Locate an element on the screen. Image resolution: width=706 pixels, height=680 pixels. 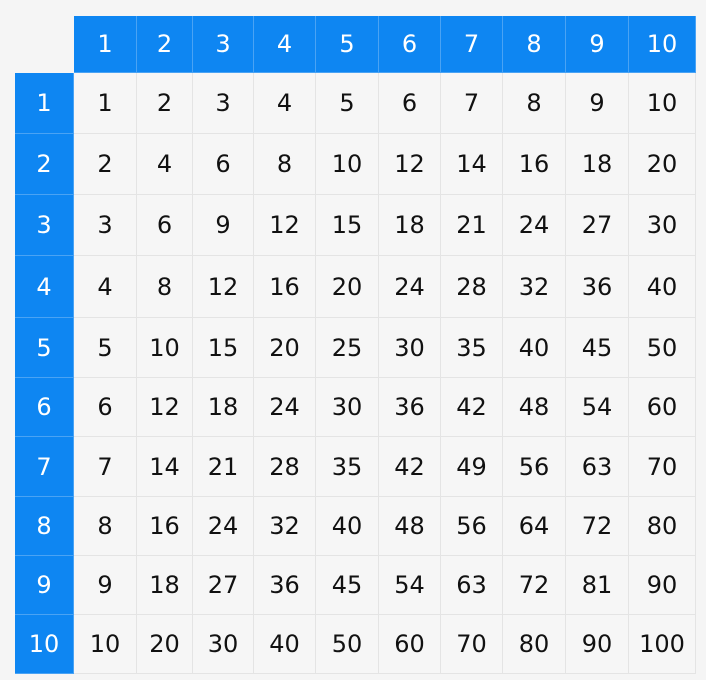
column-header: 8 is located at coordinates (534, 44).